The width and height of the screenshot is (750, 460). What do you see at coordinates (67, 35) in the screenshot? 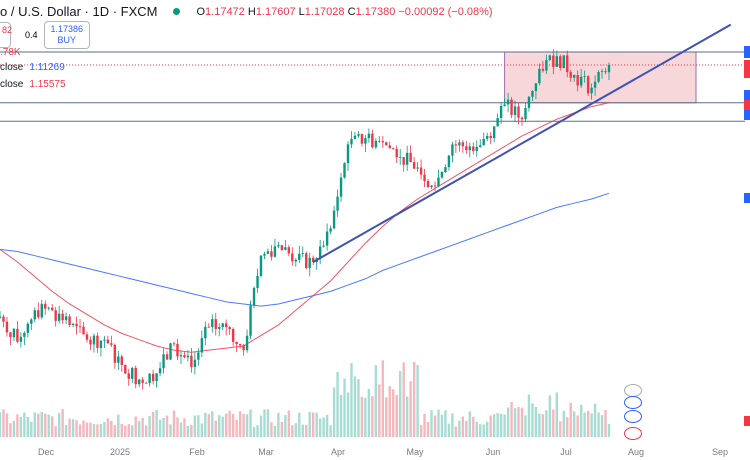
I see `buy-button: 1.17386 BUY` at bounding box center [67, 35].